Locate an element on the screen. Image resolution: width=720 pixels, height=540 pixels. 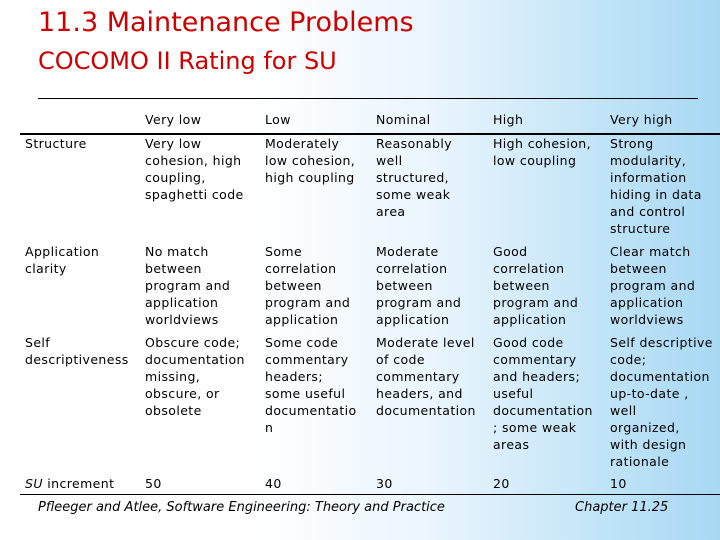
table-cell: 50 is located at coordinates (153, 483).